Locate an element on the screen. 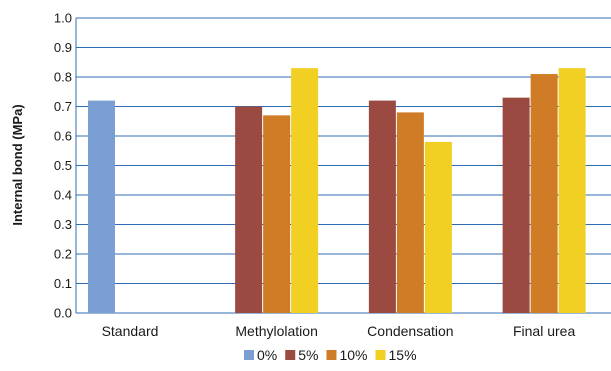  x-tick-label: Condensation is located at coordinates (410, 331).